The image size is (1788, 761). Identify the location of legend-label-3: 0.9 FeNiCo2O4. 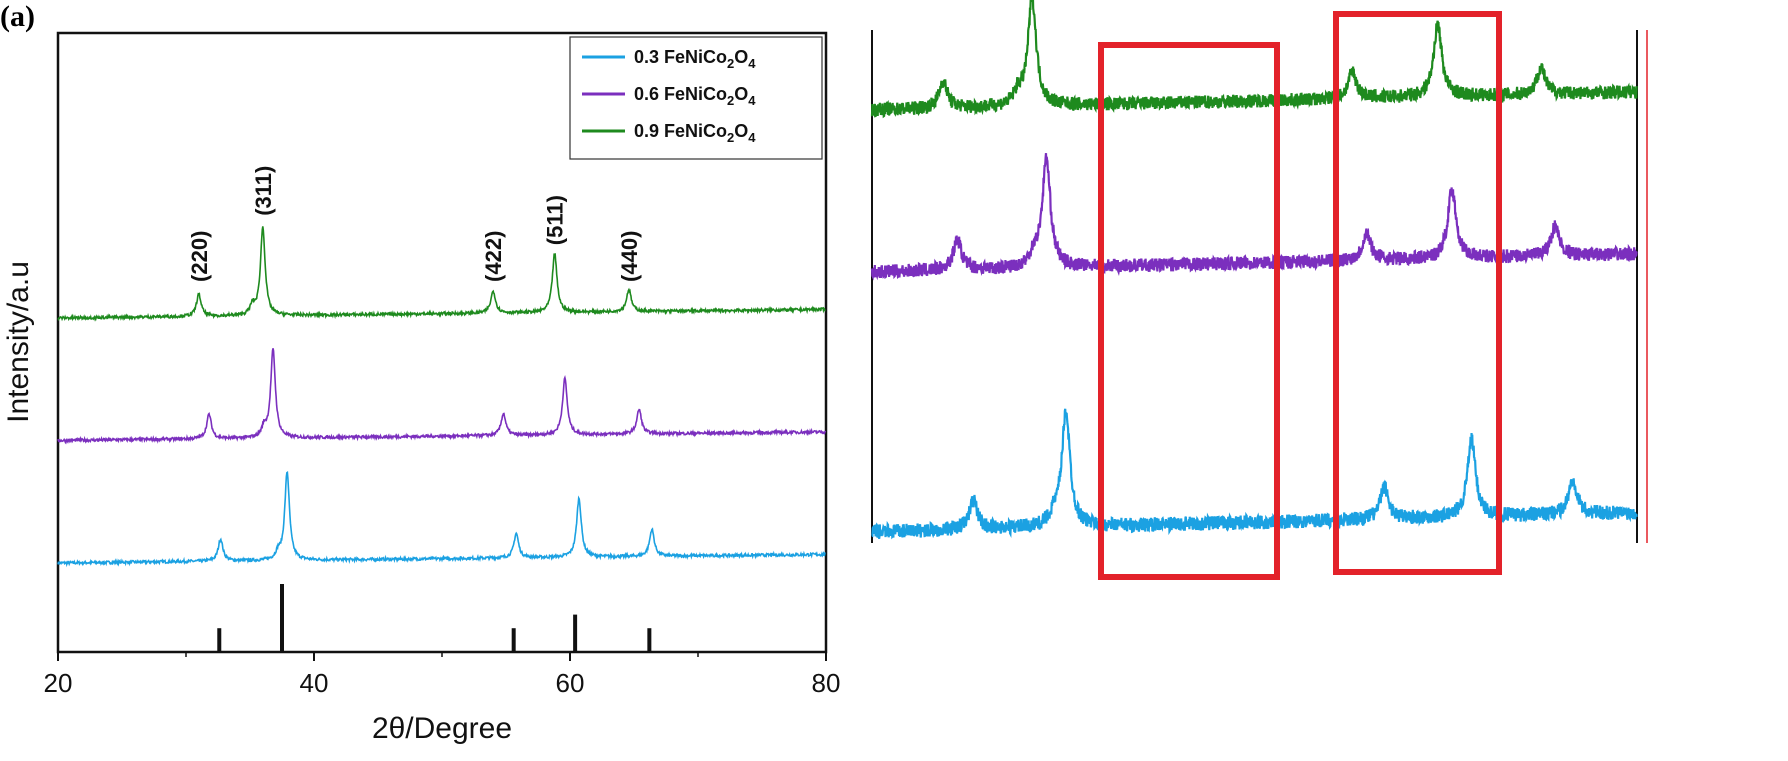
(695, 133).